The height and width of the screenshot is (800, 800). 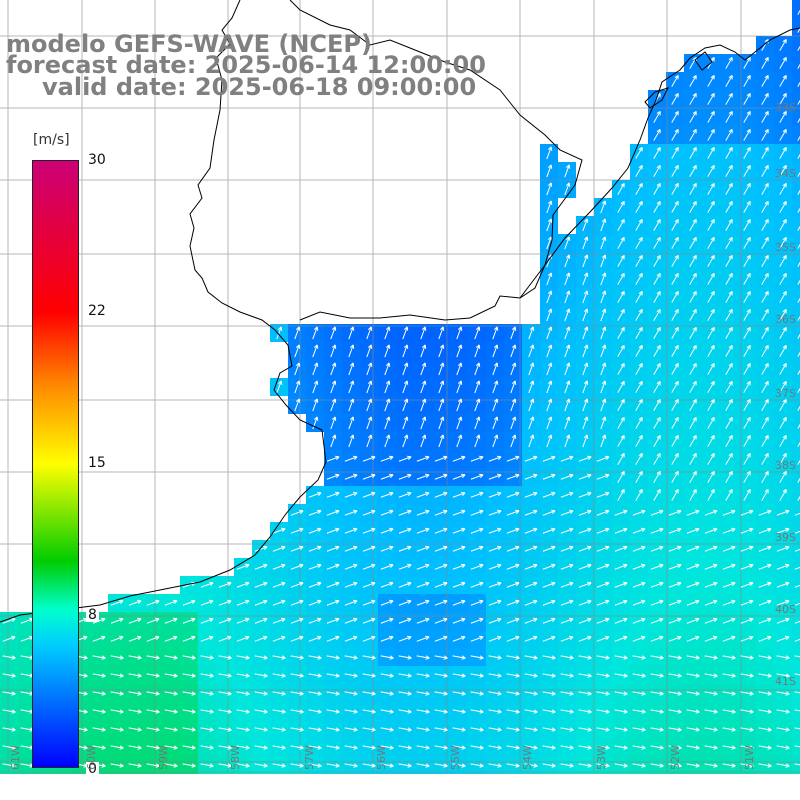 I want to click on valid-date: valid date: 2025-06-18 09:00:00, so click(x=259, y=87).